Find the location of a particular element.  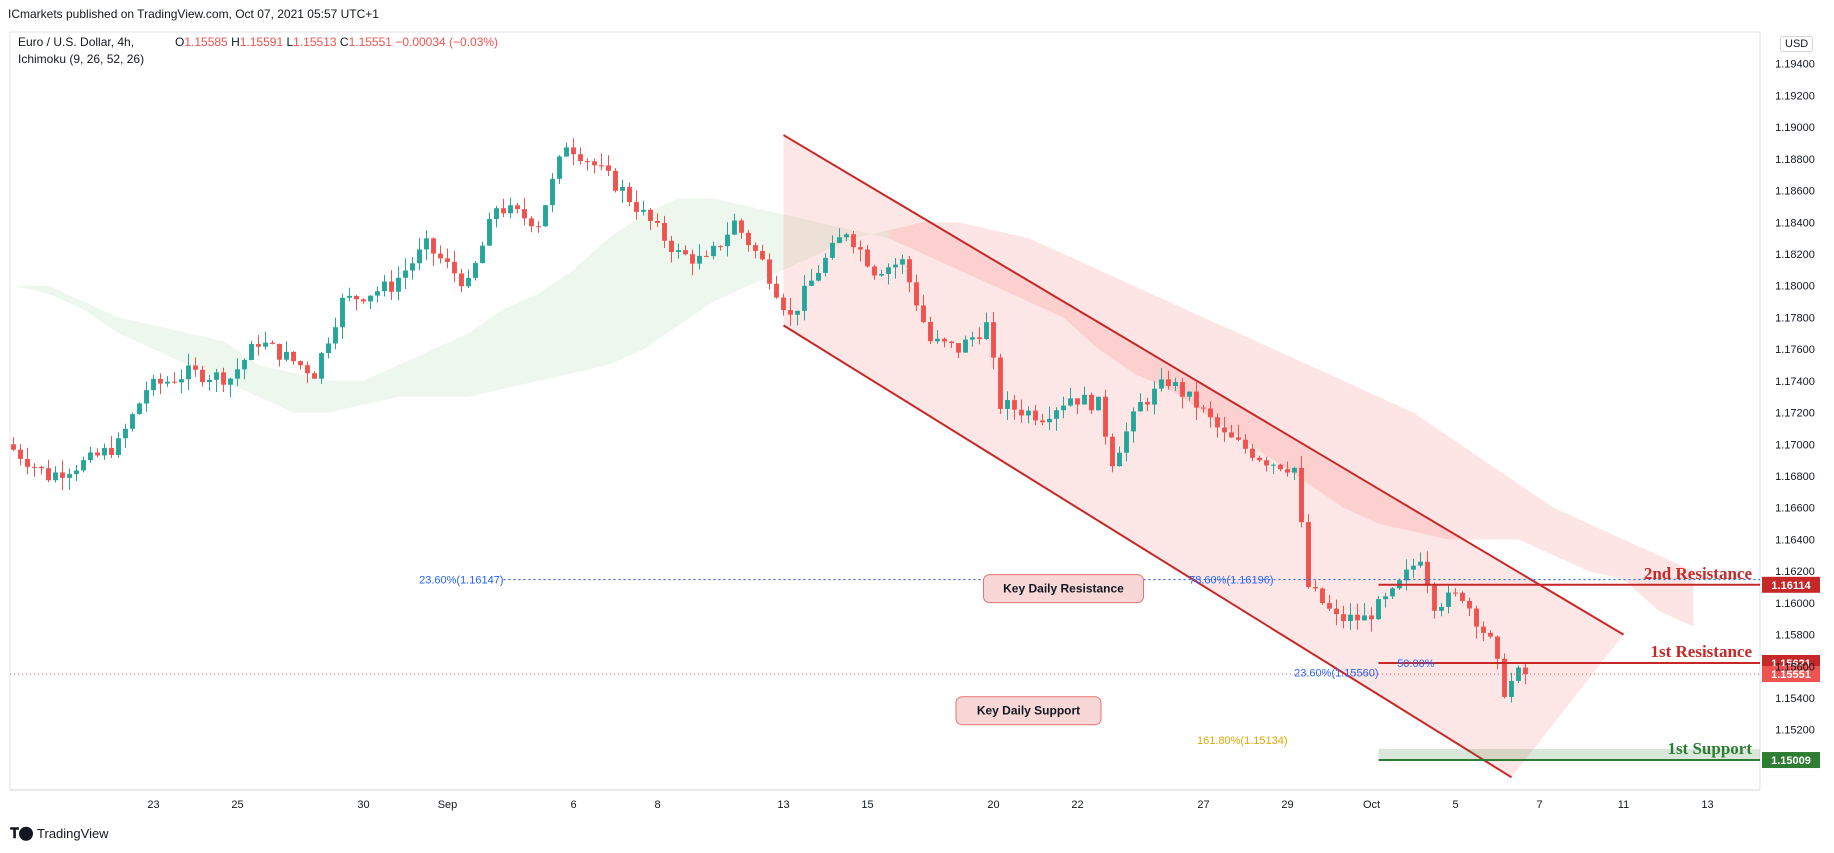

currency-button: USD is located at coordinates (1797, 44).